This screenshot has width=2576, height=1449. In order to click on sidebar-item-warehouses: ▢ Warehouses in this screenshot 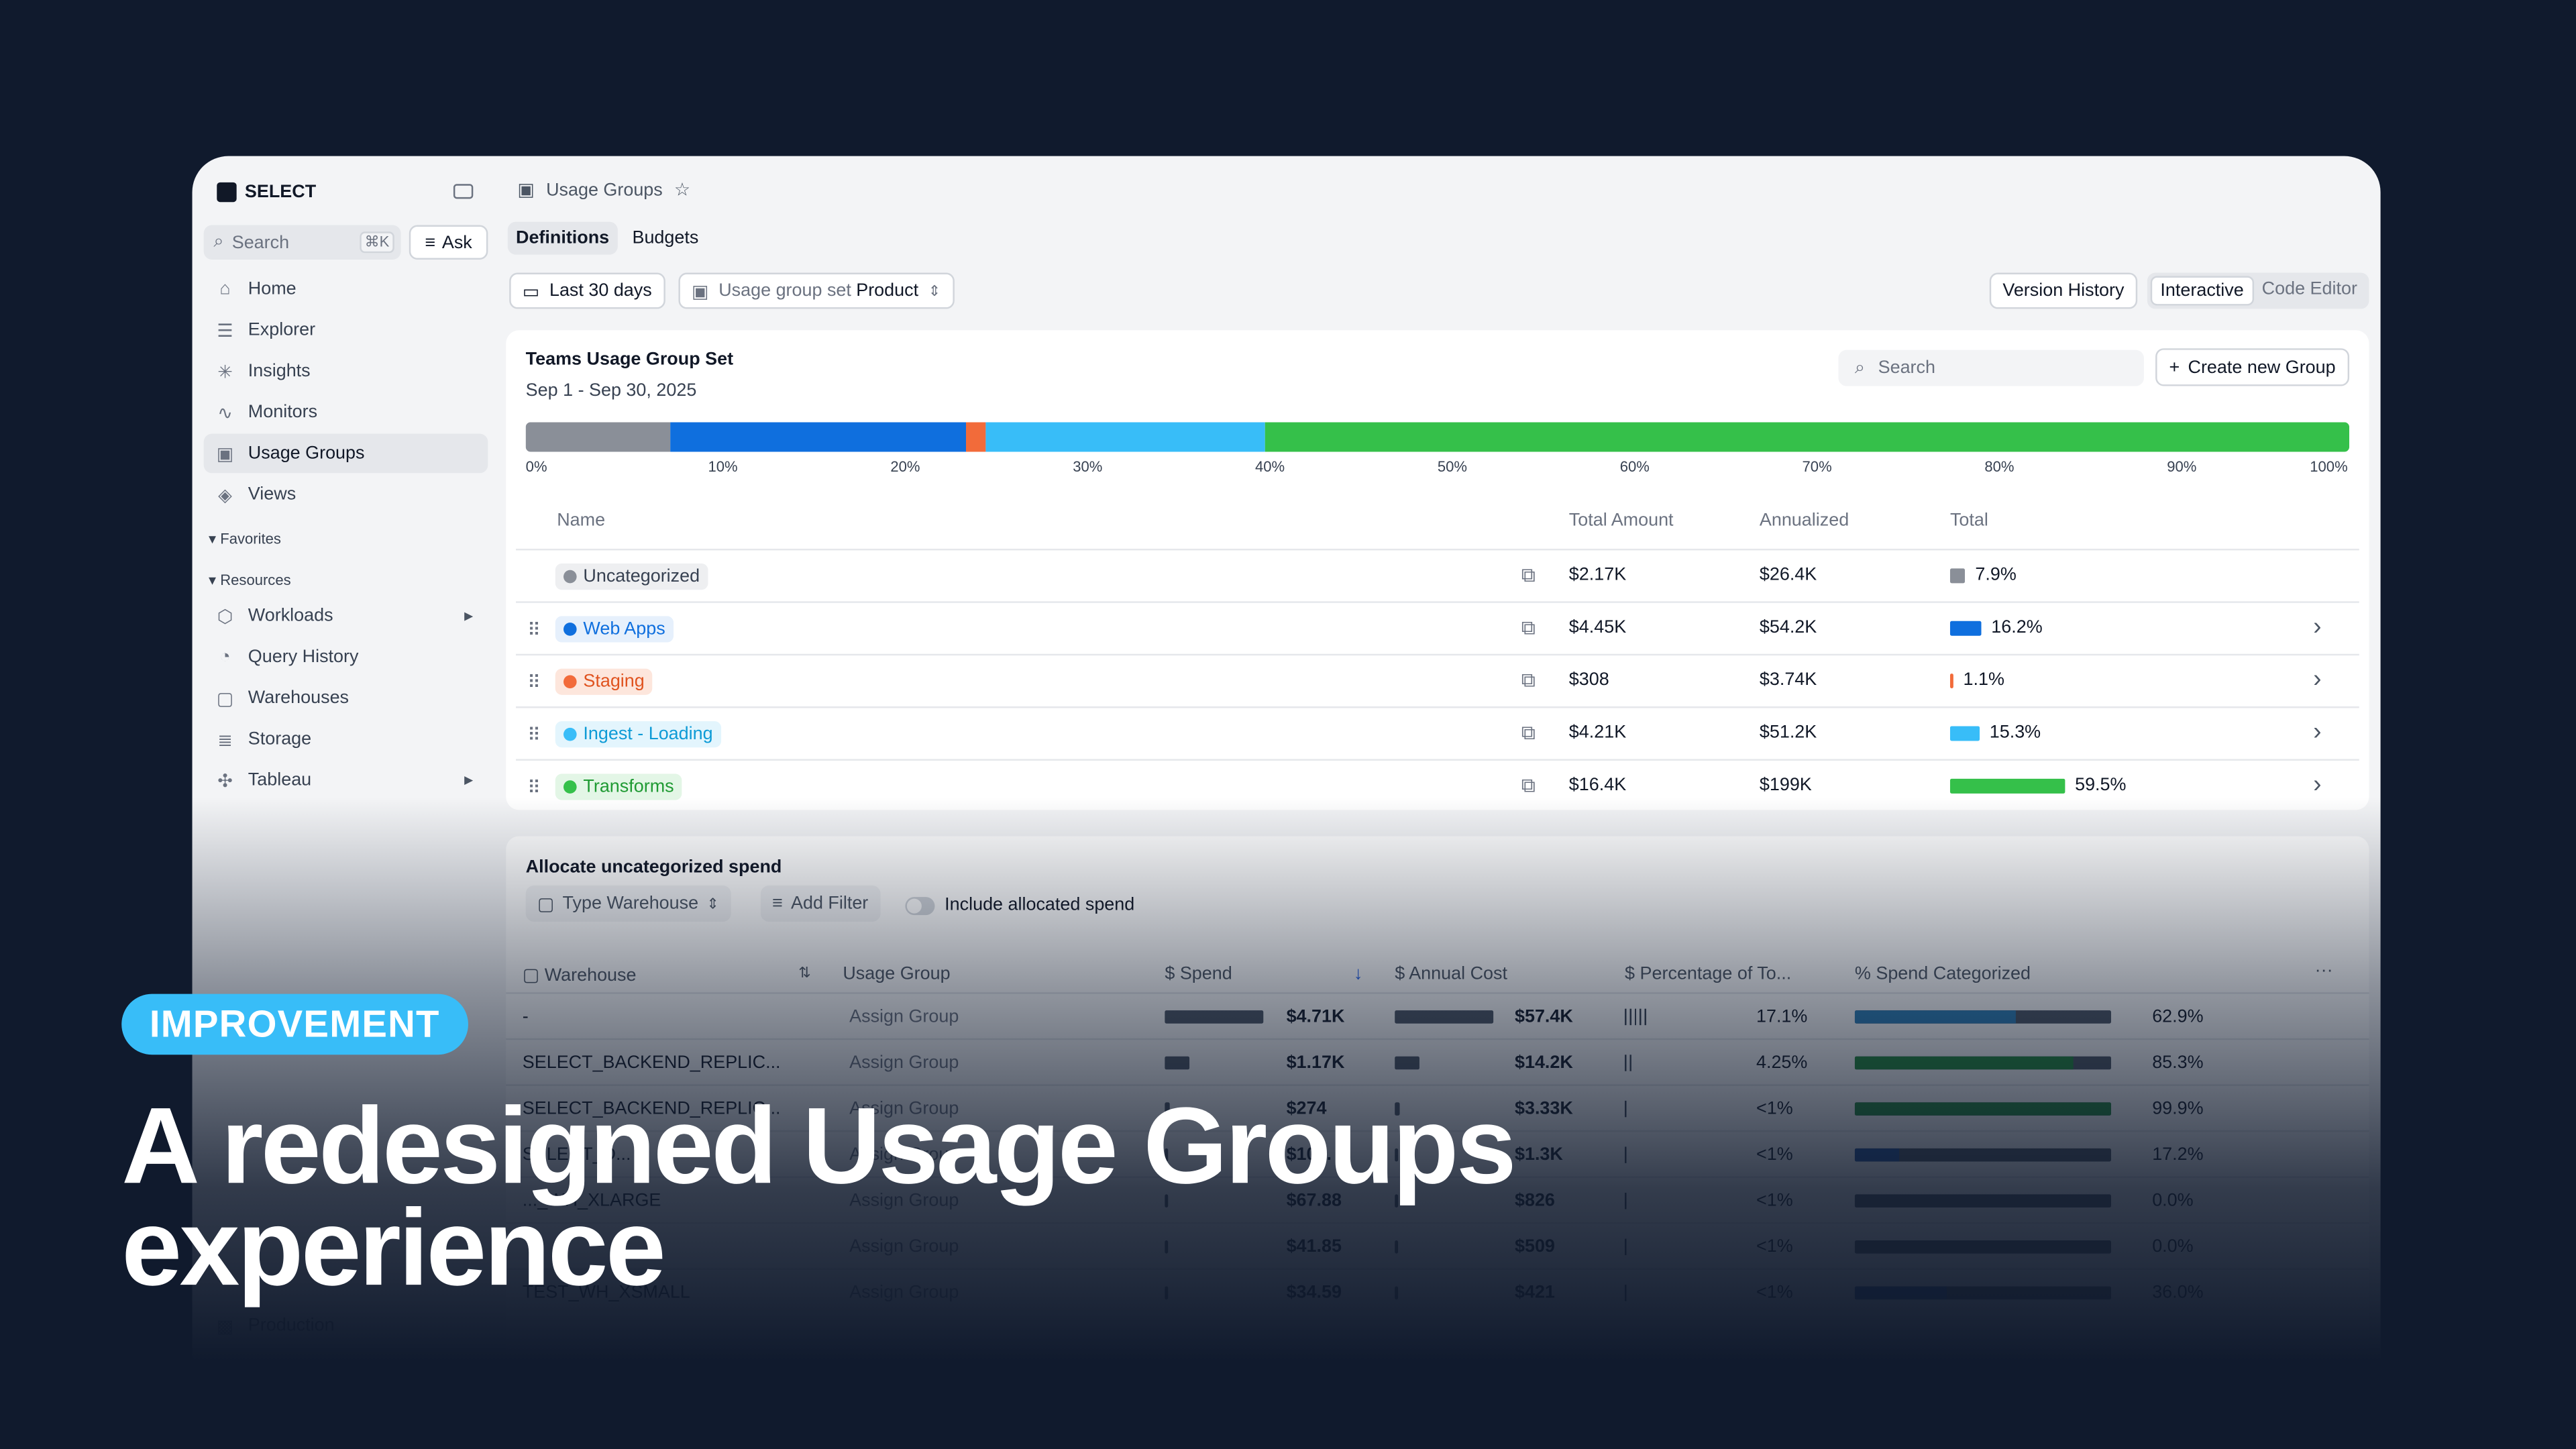, I will do `click(346, 698)`.